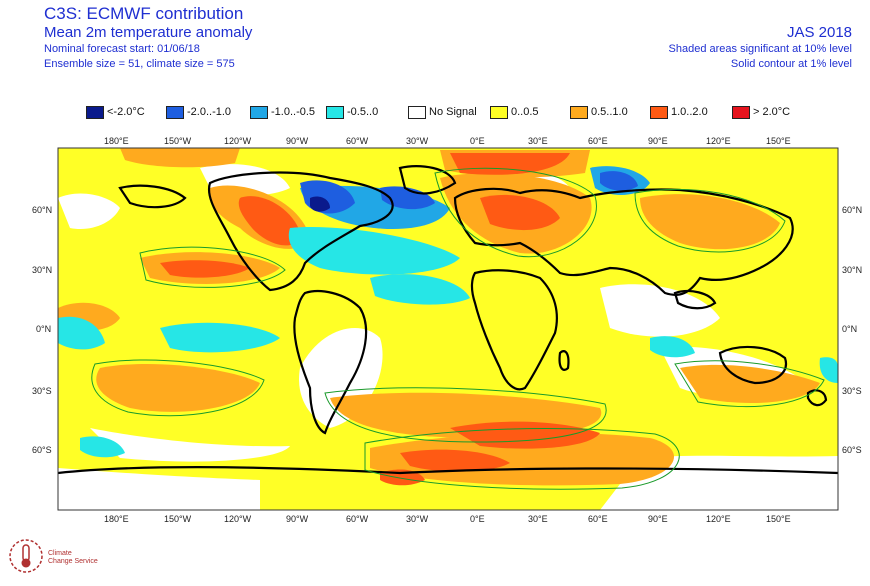 The height and width of the screenshot is (586, 870). I want to click on lon-tick-bottom: 0°E, so click(477, 519).